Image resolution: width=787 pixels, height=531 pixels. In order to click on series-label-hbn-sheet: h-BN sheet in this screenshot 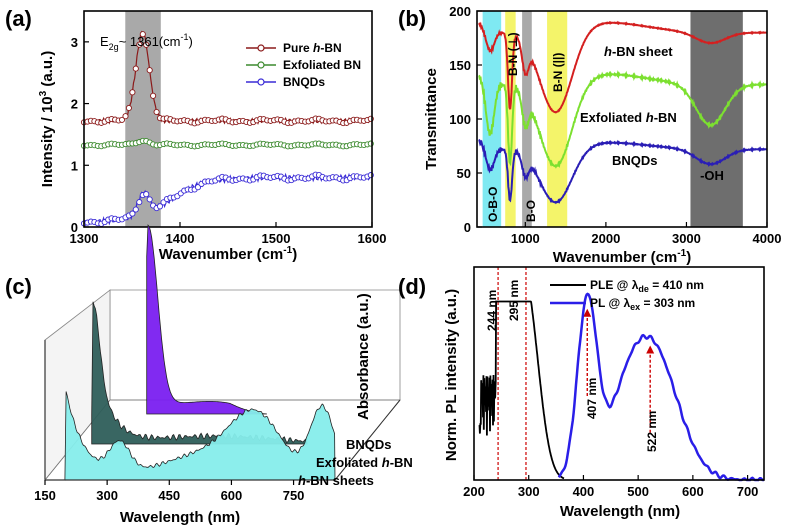, I will do `click(638, 51)`.